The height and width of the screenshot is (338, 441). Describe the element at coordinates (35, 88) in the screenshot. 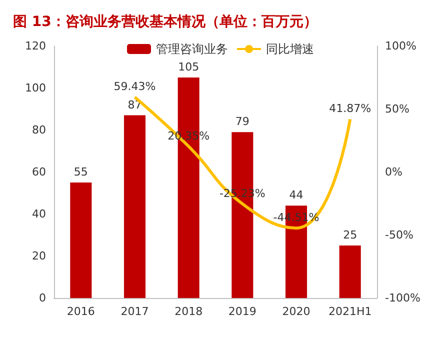

I see `y-tick-label: 100` at that location.